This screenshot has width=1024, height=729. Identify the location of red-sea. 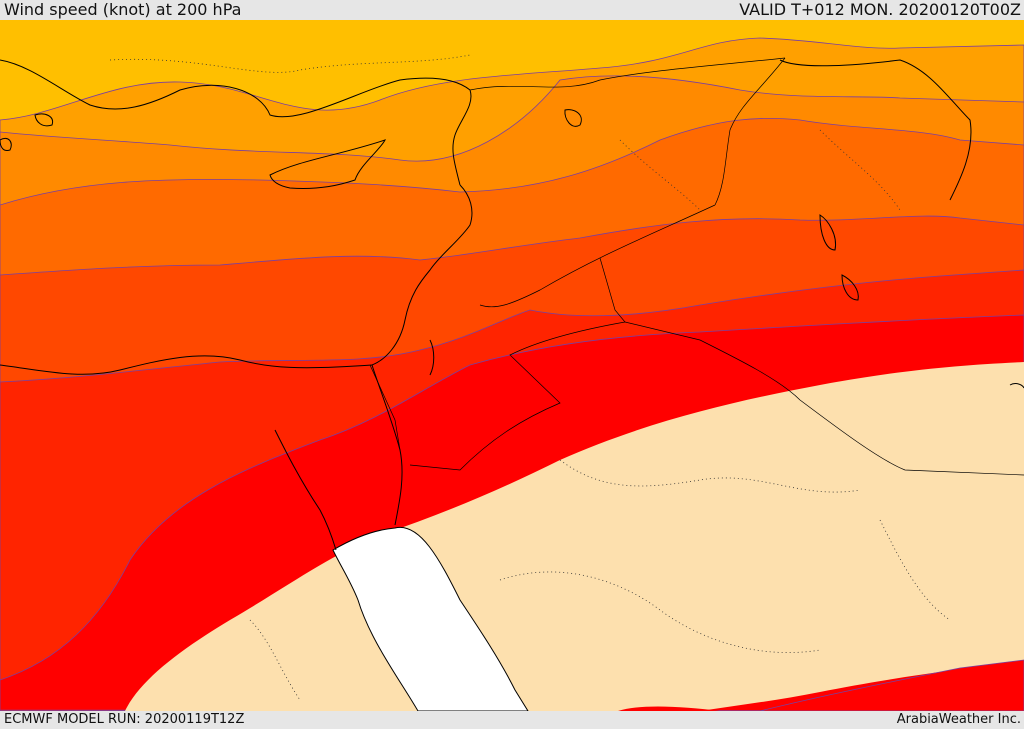
(430, 618).